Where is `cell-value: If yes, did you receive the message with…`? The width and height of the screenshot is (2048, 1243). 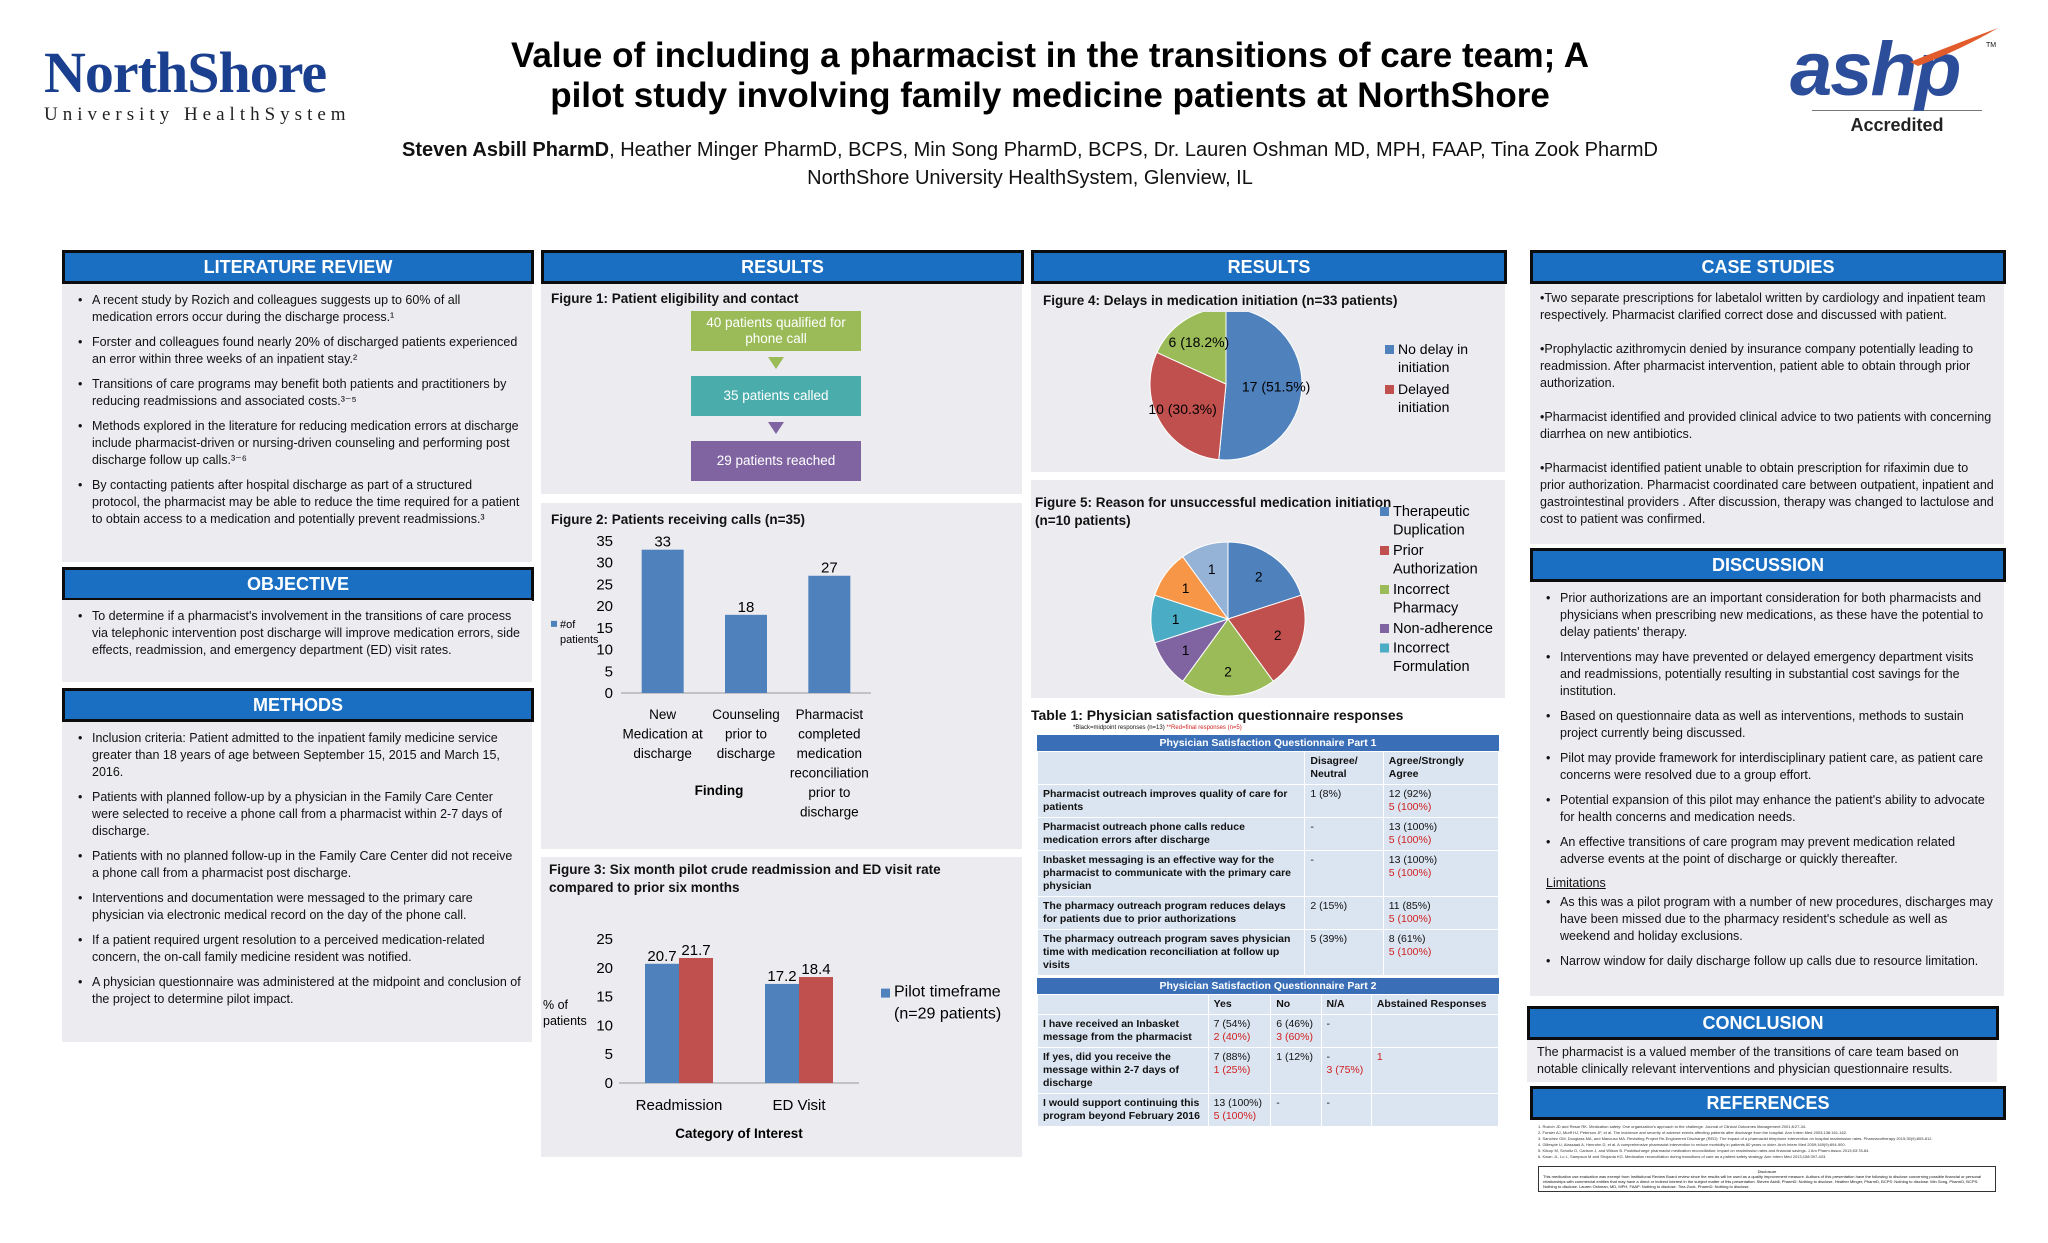
cell-value: If yes, did you receive the message with… is located at coordinates (1111, 1070).